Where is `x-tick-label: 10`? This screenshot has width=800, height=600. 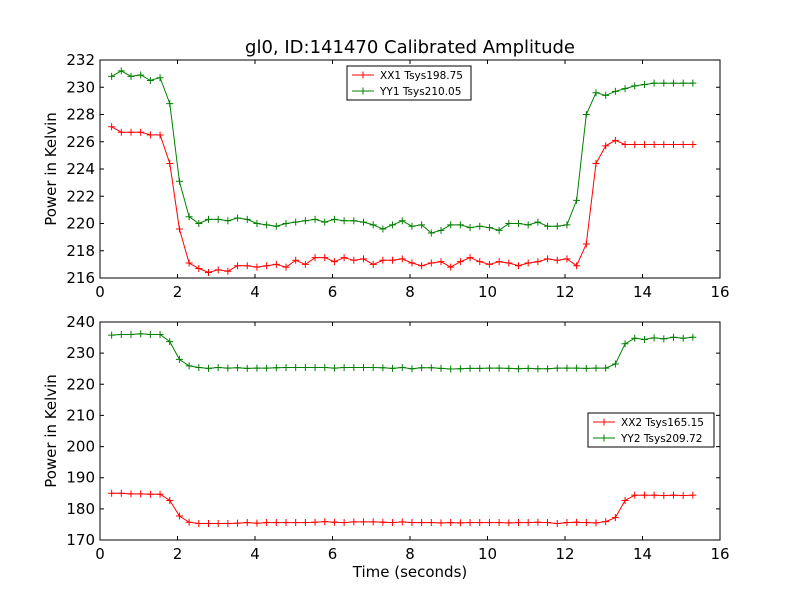 x-tick-label: 10 is located at coordinates (487, 554).